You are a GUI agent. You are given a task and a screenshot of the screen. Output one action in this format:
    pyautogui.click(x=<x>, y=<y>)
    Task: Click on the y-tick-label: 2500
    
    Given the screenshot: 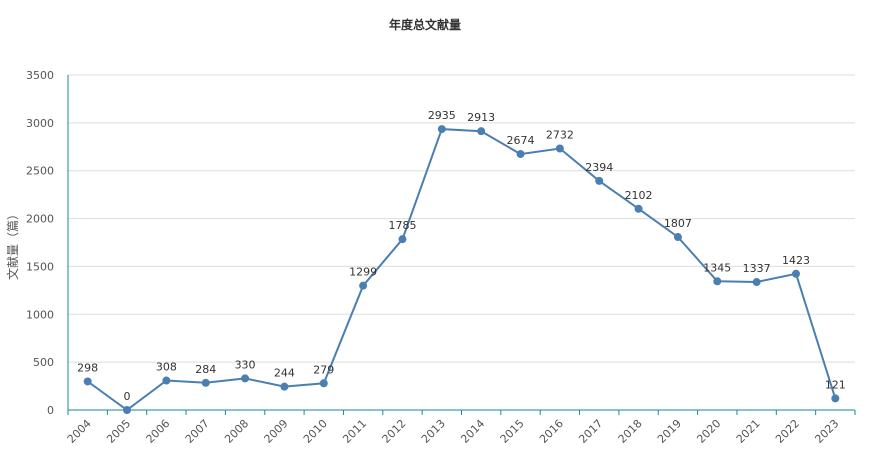 What is the action you would take?
    pyautogui.click(x=40, y=171)
    